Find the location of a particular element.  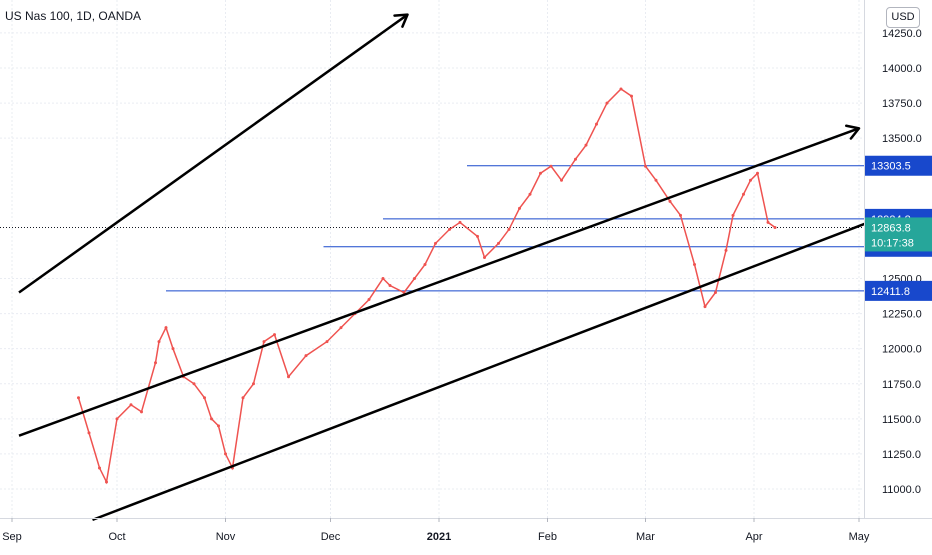

x-tick-label: 2021 is located at coordinates (439, 537).